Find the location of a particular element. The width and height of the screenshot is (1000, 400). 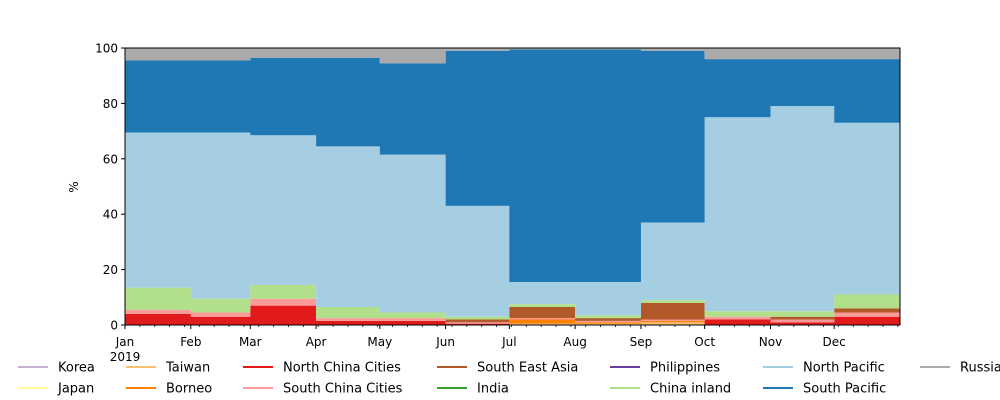

legend-entry: South Pacific is located at coordinates (824, 389).